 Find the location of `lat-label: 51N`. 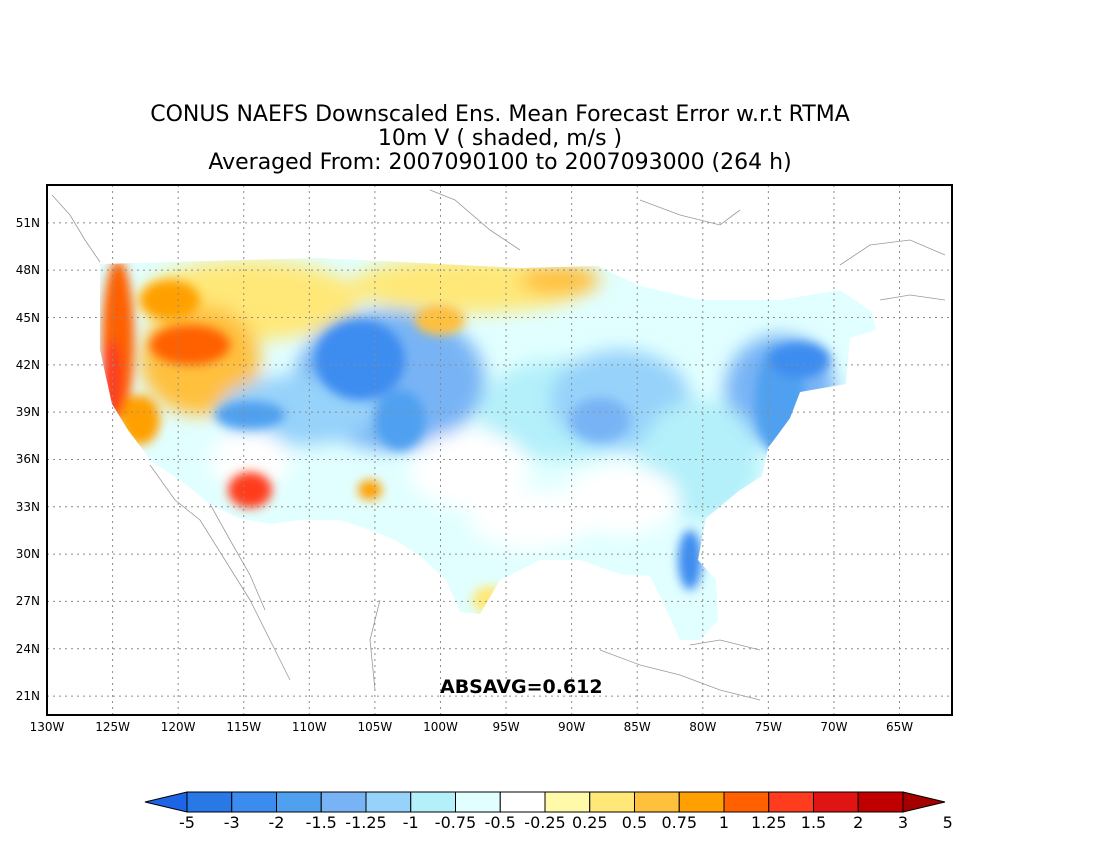

lat-label: 51N is located at coordinates (27, 222).